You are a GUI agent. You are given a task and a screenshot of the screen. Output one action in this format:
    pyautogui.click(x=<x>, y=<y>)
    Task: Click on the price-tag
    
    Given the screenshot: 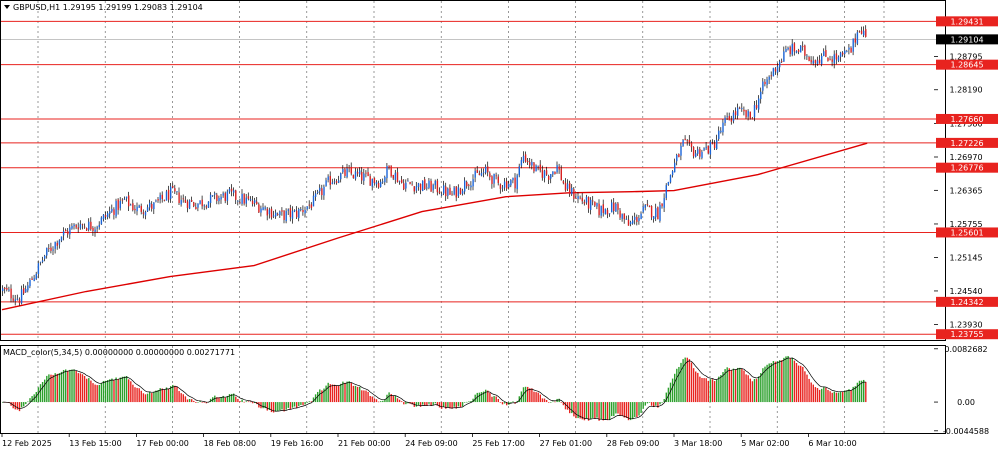 What is the action you would take?
    pyautogui.click(x=967, y=64)
    